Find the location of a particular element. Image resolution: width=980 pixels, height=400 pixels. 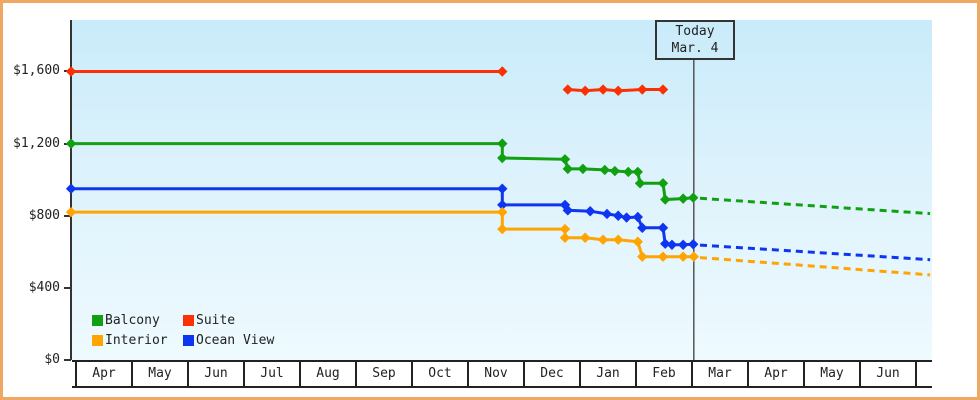

y-tick-label: $0 is located at coordinates (52, 359).